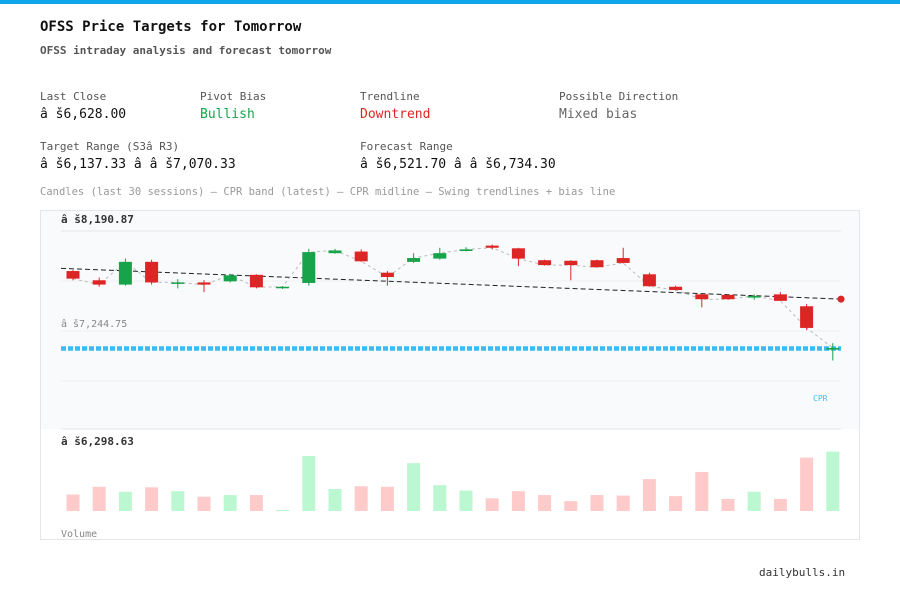  I want to click on direction-value: Mixed bias, so click(598, 114).